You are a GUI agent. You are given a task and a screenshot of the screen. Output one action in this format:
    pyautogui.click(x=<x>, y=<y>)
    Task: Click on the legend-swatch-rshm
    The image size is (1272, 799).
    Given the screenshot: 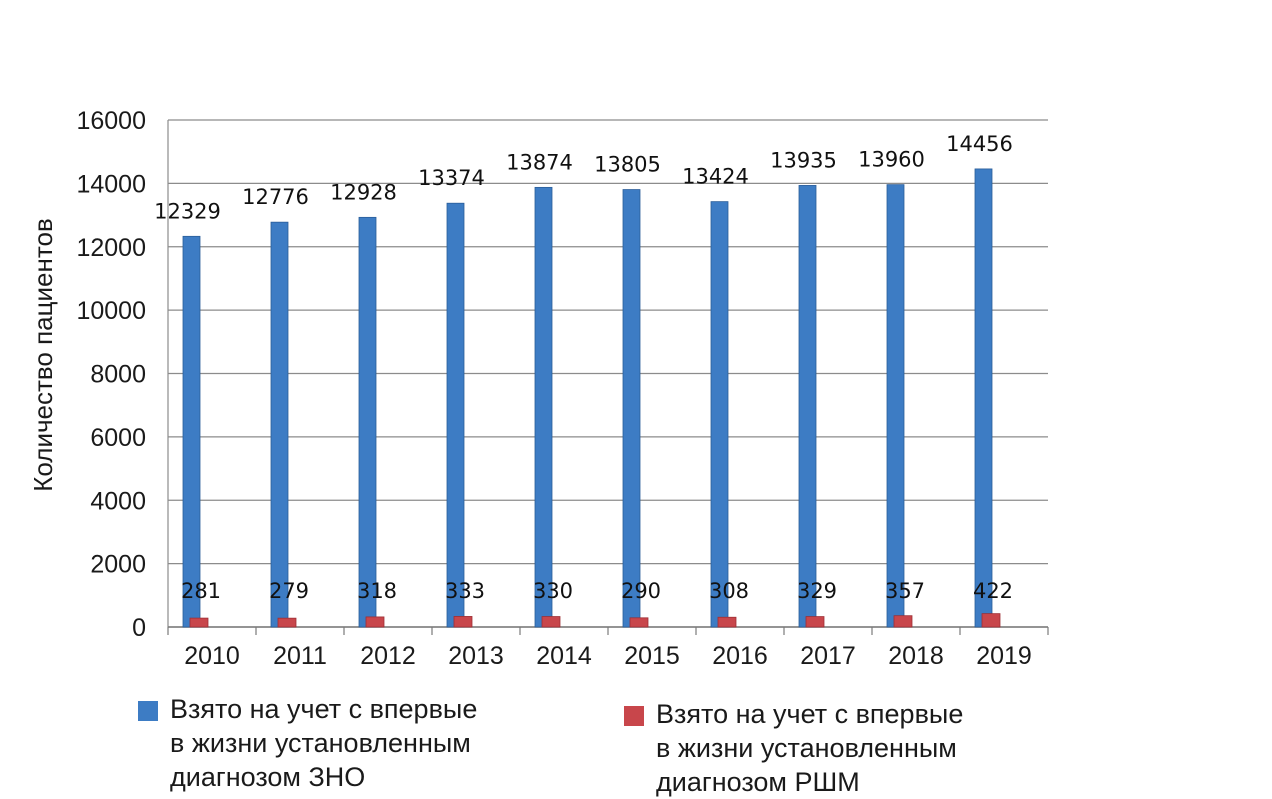 What is the action you would take?
    pyautogui.click(x=634, y=716)
    